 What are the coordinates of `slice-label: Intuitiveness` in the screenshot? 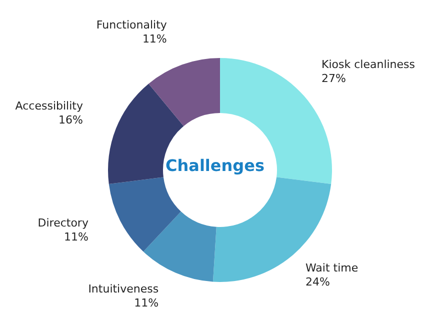 It's located at (123, 289).